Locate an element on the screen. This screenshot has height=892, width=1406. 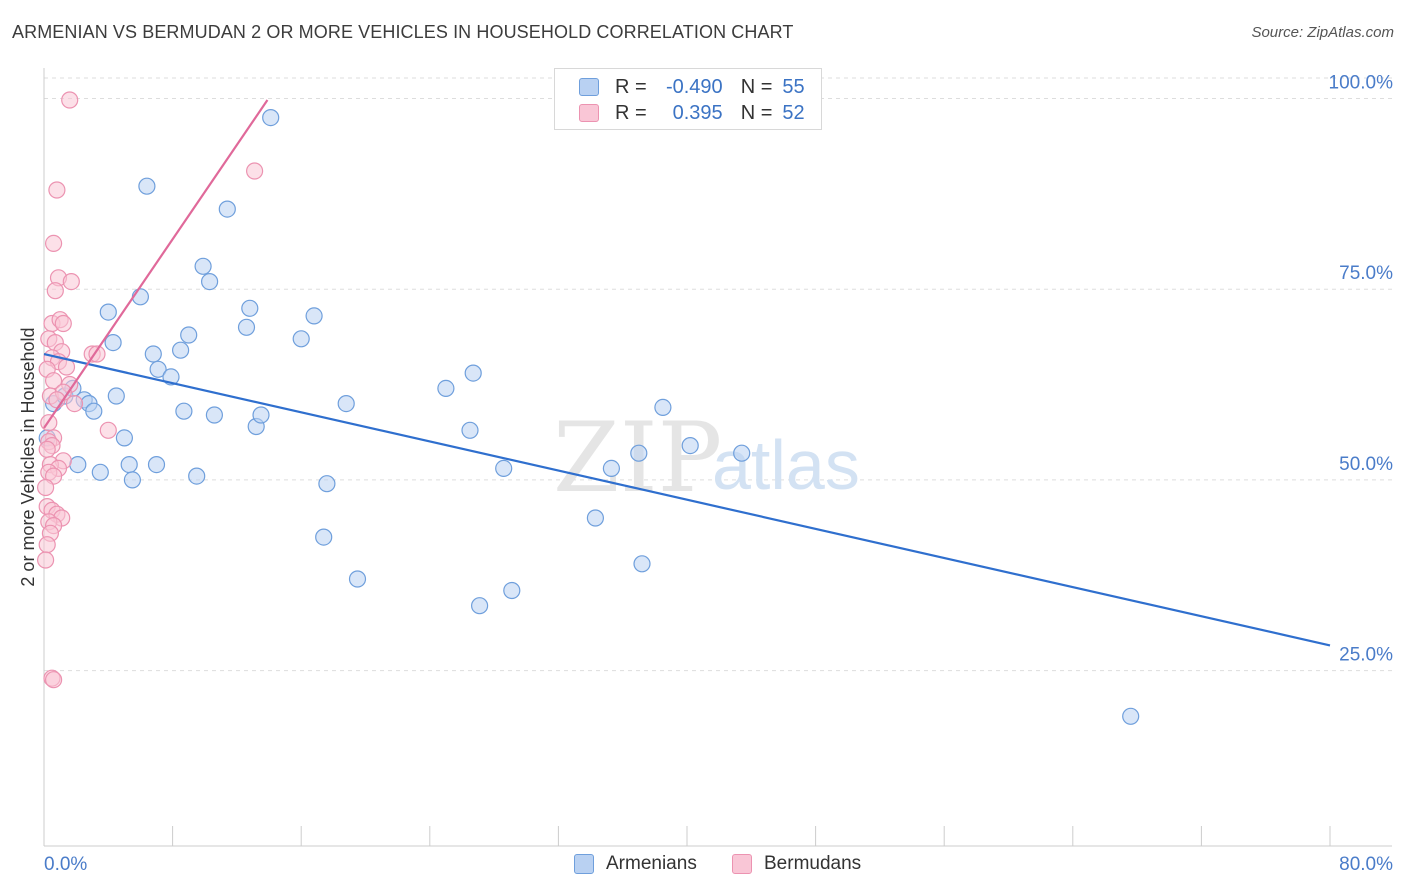
legend-r-value-armenians: -0.490 is located at coordinates (694, 86).